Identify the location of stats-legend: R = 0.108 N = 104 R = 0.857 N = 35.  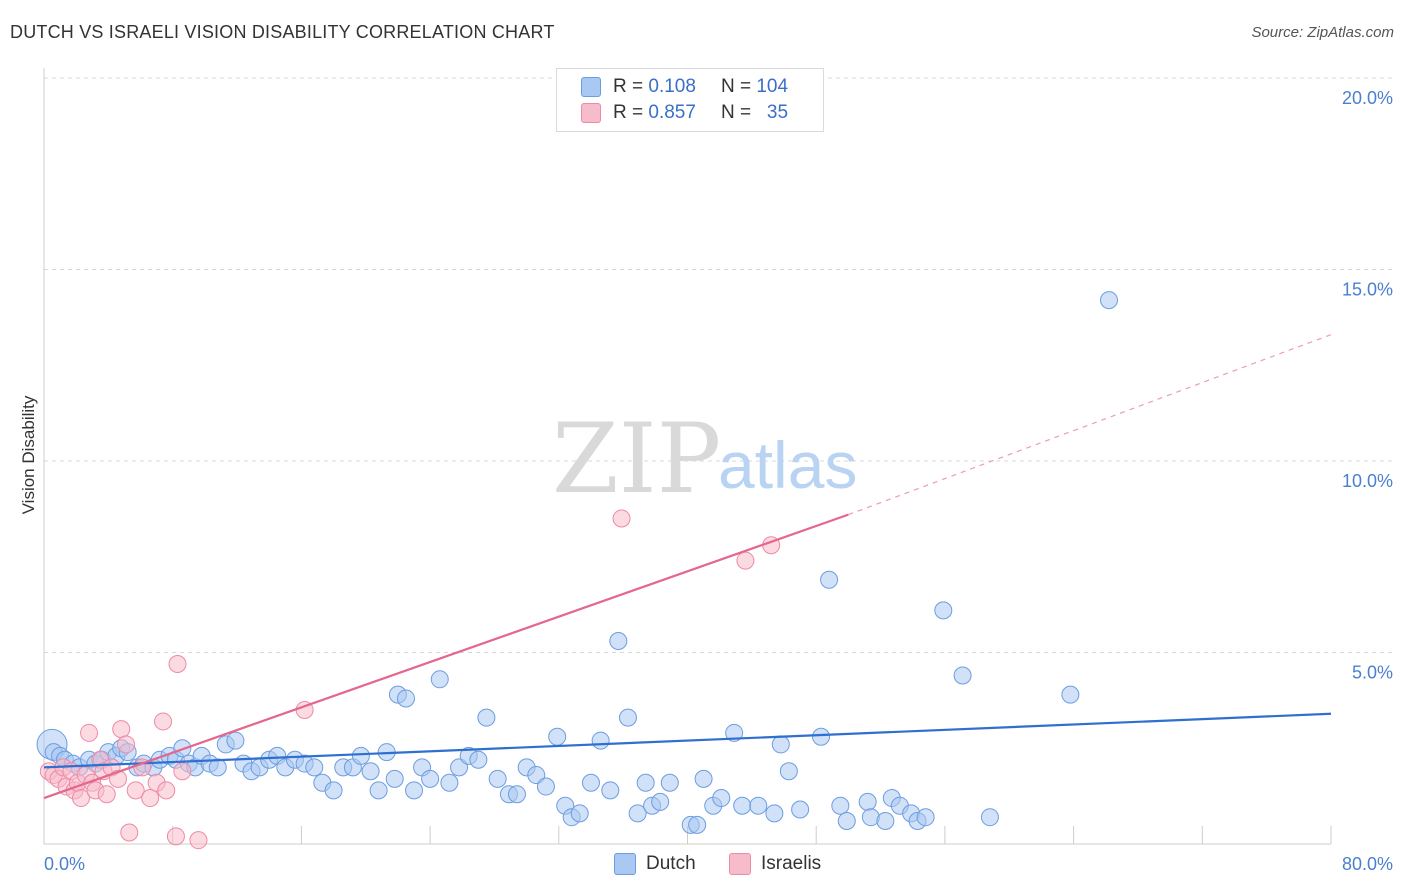
(690, 100).